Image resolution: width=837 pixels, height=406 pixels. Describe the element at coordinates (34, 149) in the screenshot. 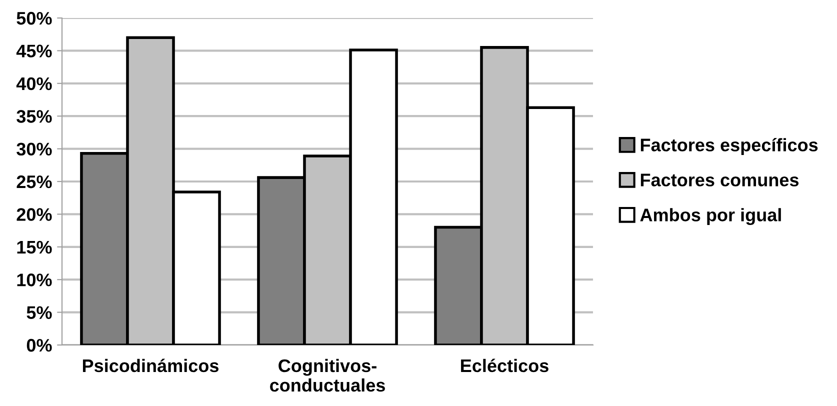

I see `y-tick-label: 30%` at that location.